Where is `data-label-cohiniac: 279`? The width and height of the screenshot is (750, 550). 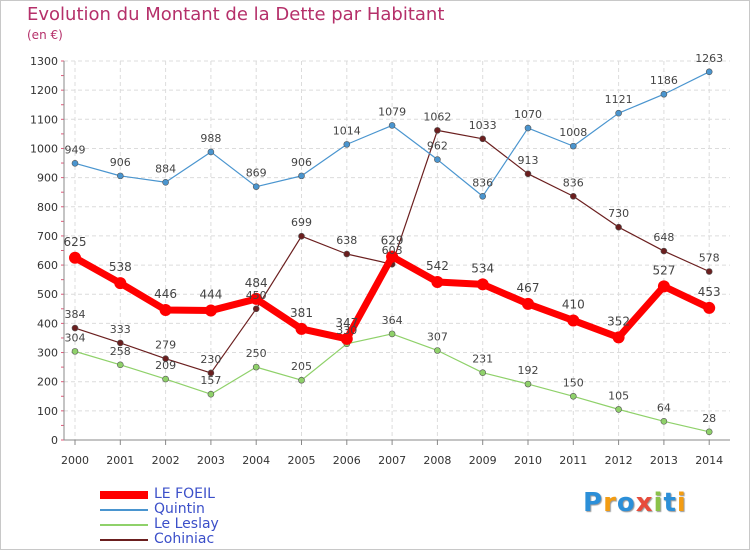 data-label-cohiniac: 279 is located at coordinates (165, 345).